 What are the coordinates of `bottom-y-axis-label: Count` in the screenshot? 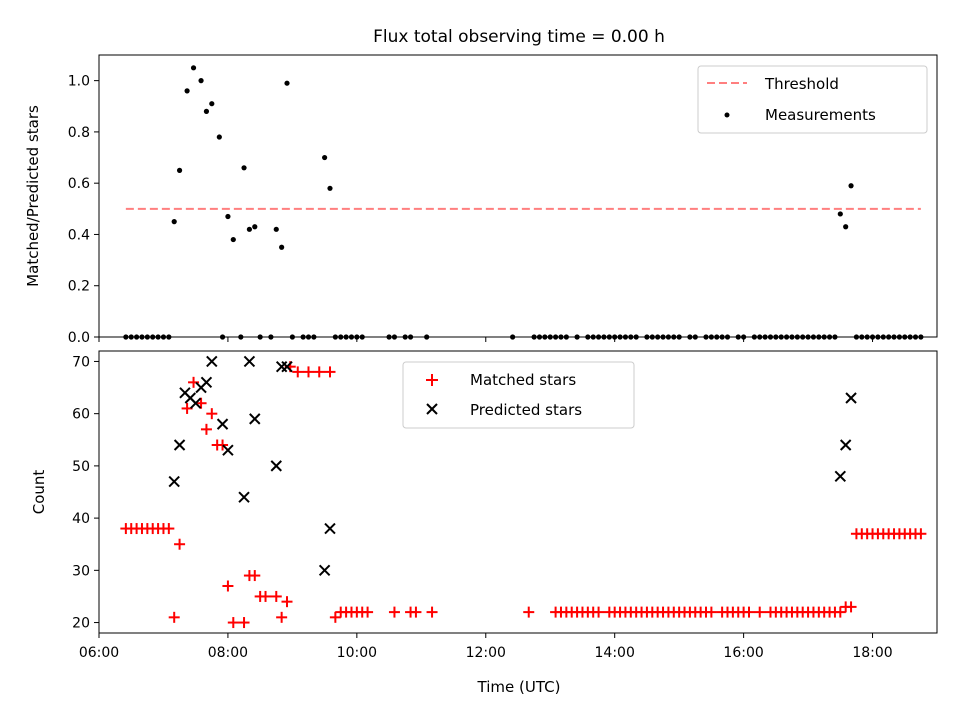 It's located at (39, 492).